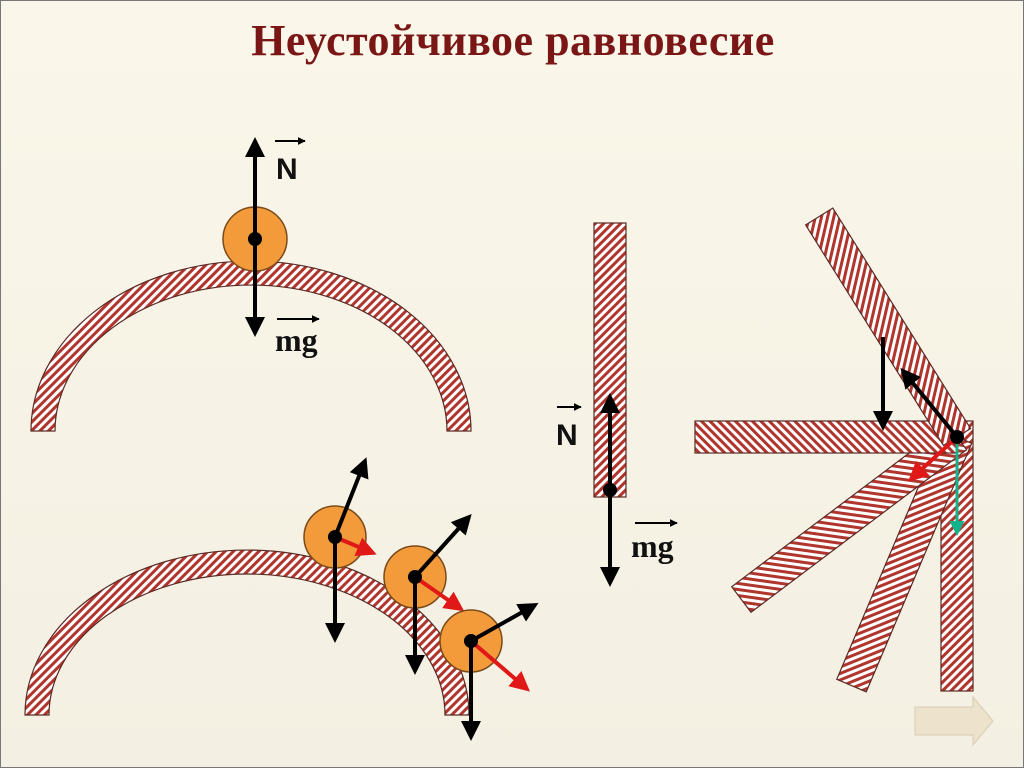  I want to click on right-arrow-icon, so click(954, 721).